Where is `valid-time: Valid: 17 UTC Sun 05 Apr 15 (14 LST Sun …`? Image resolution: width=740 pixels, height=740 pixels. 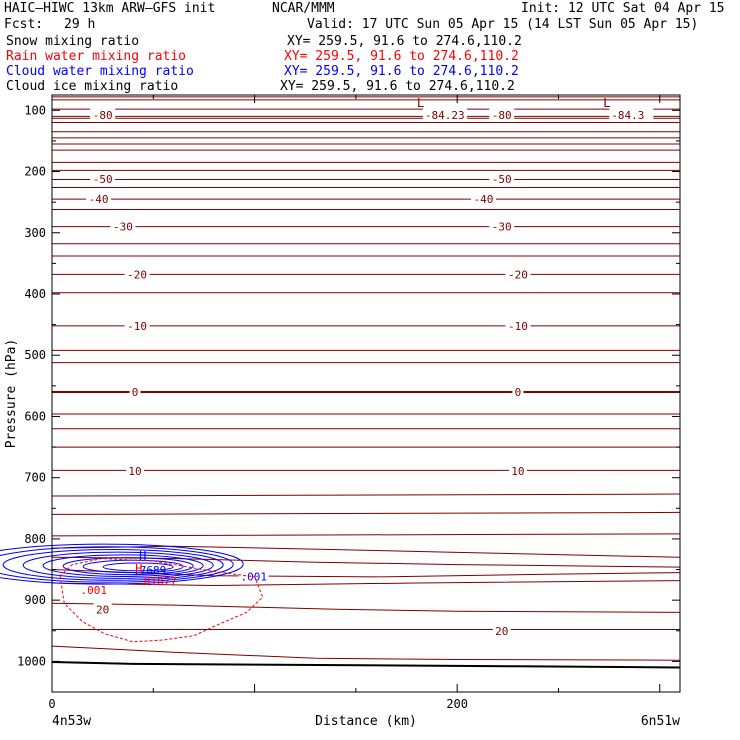 valid-time: Valid: 17 UTC Sun 05 Apr 15 (14 LST Sun … is located at coordinates (503, 24).